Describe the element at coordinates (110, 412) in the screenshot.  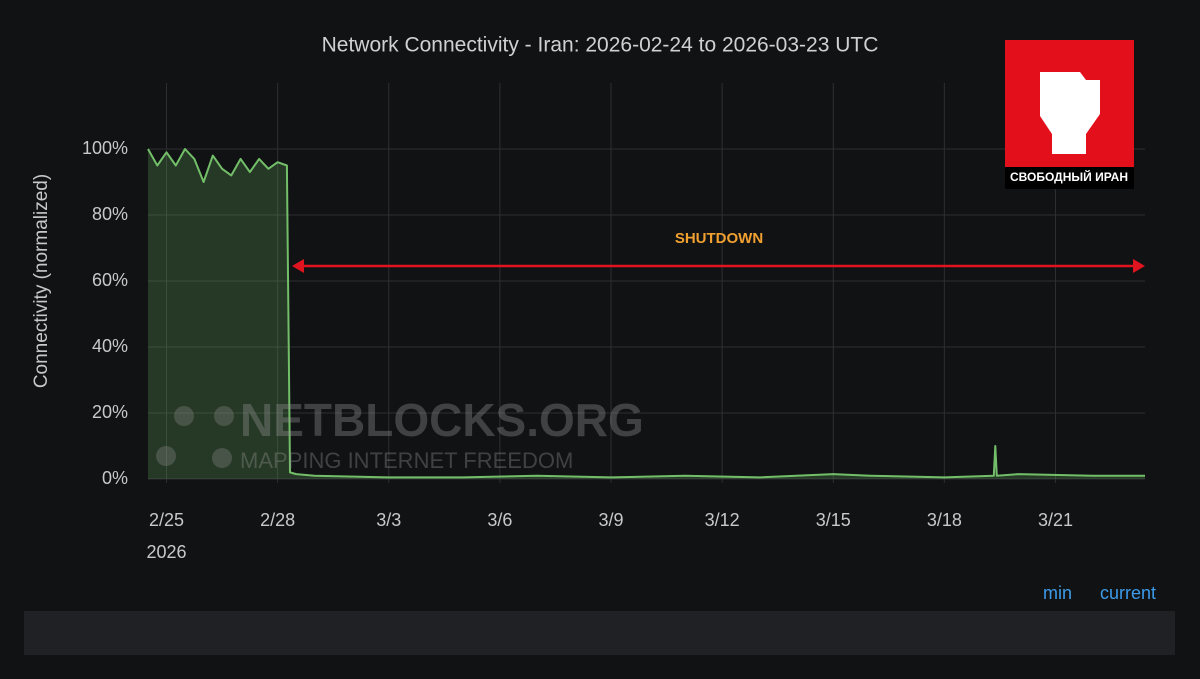
I see `y-tick-label: 20%` at that location.